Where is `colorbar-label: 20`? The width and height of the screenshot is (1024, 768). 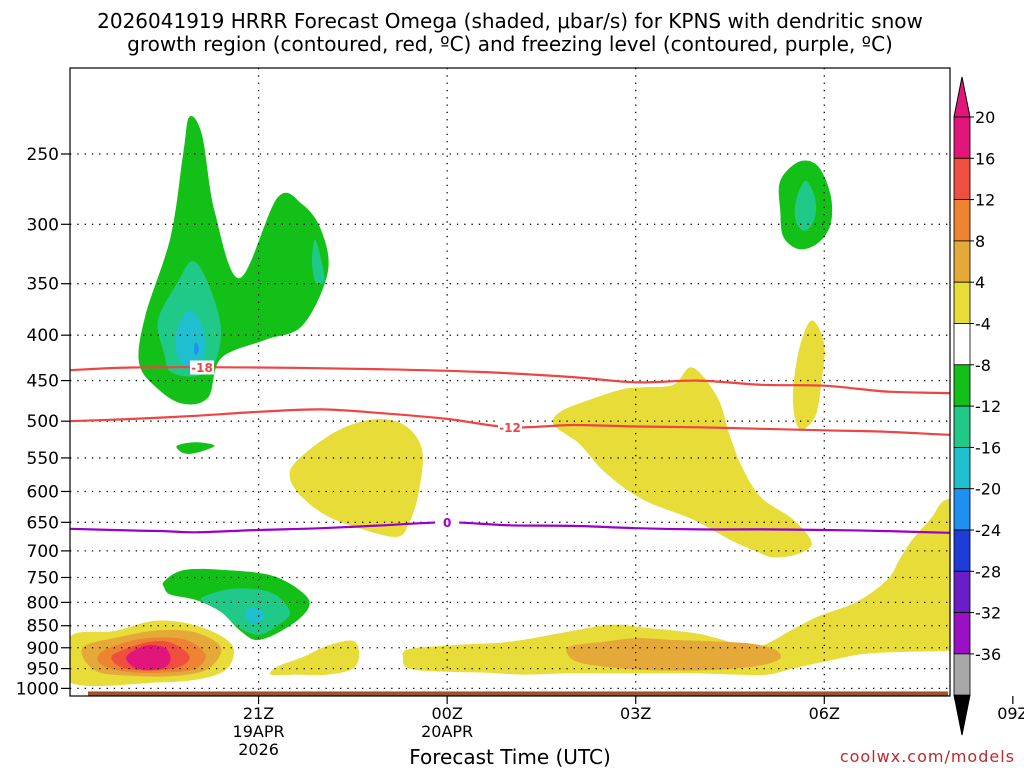 colorbar-label: 20 is located at coordinates (985, 117).